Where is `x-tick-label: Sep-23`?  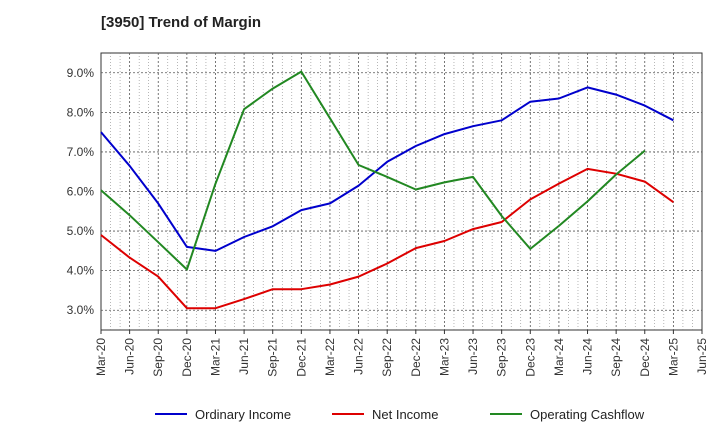
x-tick-label: Sep-23 is located at coordinates (502, 357).